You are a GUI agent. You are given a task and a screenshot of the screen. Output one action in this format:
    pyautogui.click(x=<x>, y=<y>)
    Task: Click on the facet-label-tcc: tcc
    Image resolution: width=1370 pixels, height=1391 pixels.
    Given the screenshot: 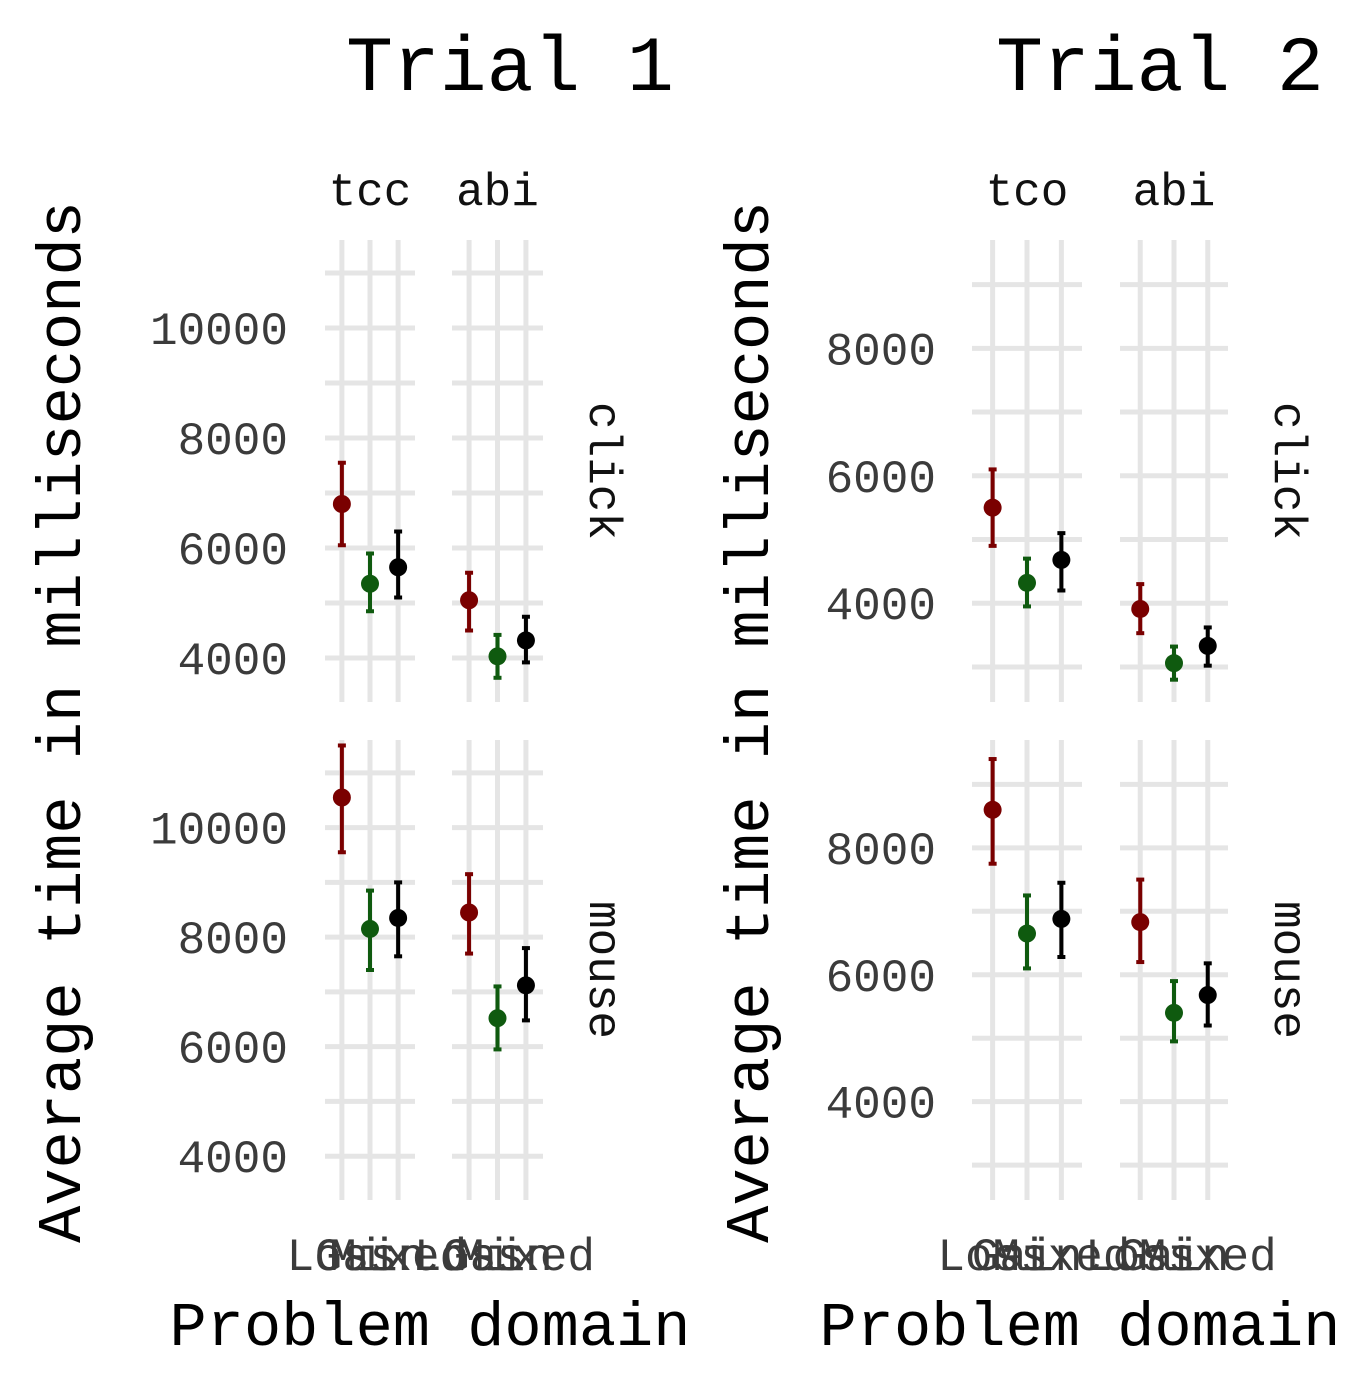 What is the action you would take?
    pyautogui.click(x=370, y=193)
    